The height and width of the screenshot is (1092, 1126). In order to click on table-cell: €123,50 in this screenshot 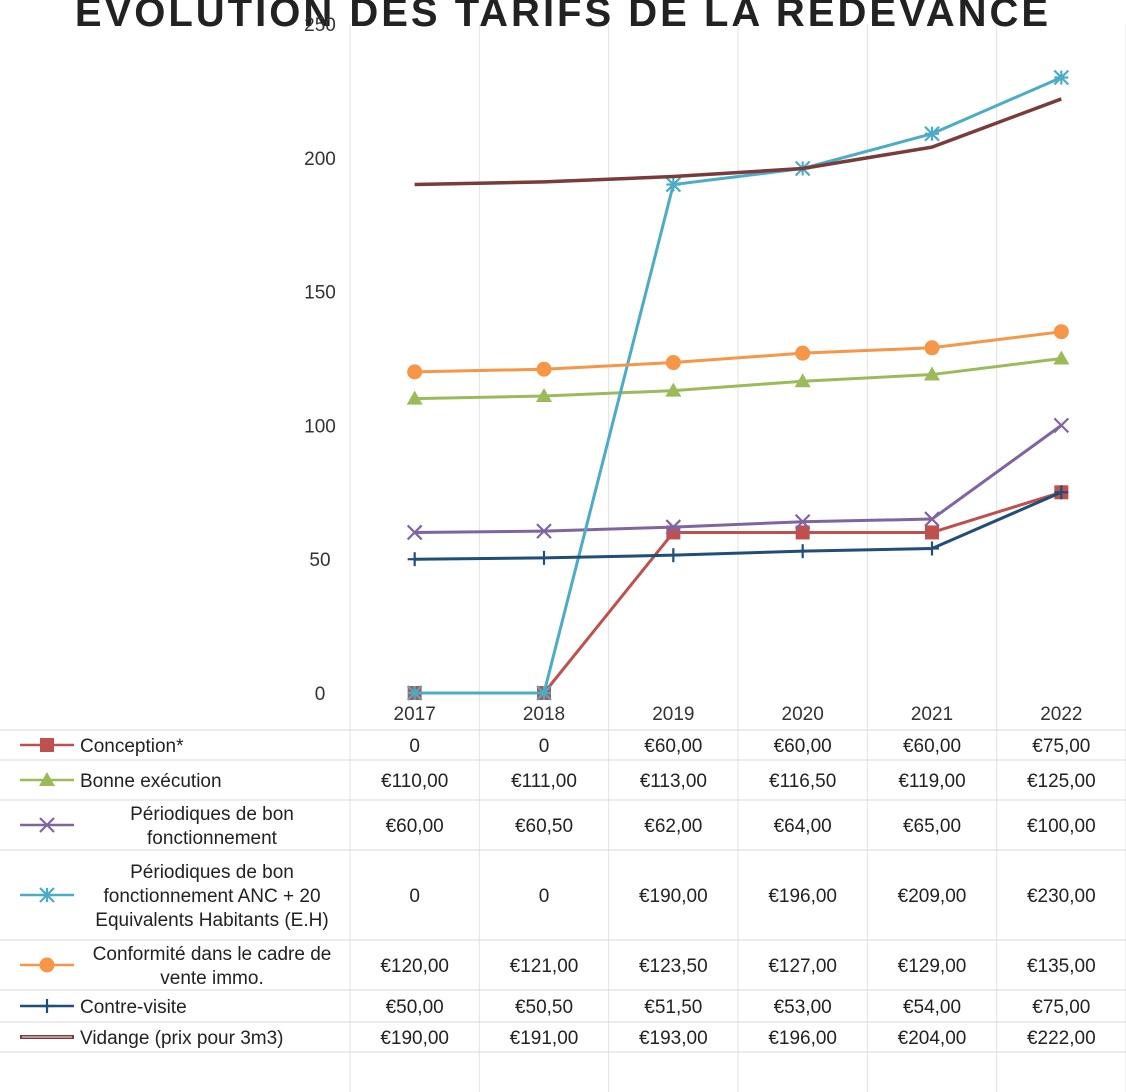, I will do `click(673, 966)`.